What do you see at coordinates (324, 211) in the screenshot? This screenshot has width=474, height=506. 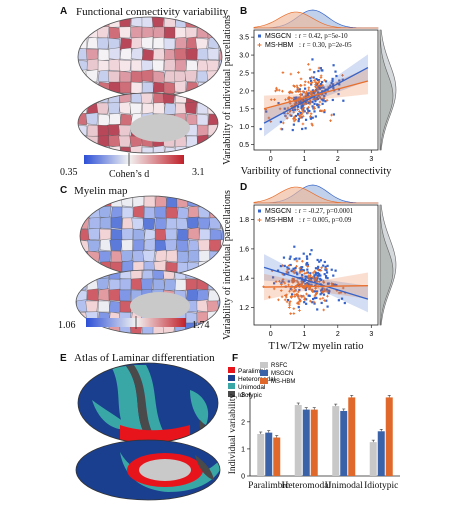 I see `legend-series-stat: : r = -0.27, p=0.0001` at bounding box center [324, 211].